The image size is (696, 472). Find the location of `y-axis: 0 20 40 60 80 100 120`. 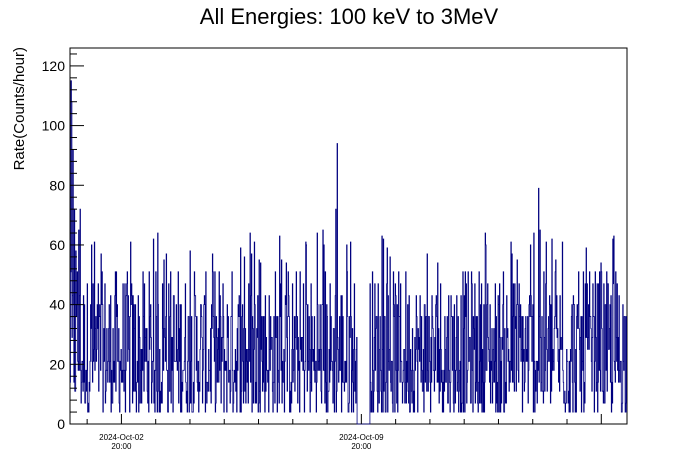

y-axis: 0 20 40 60 80 100 120 is located at coordinates (63, 242).